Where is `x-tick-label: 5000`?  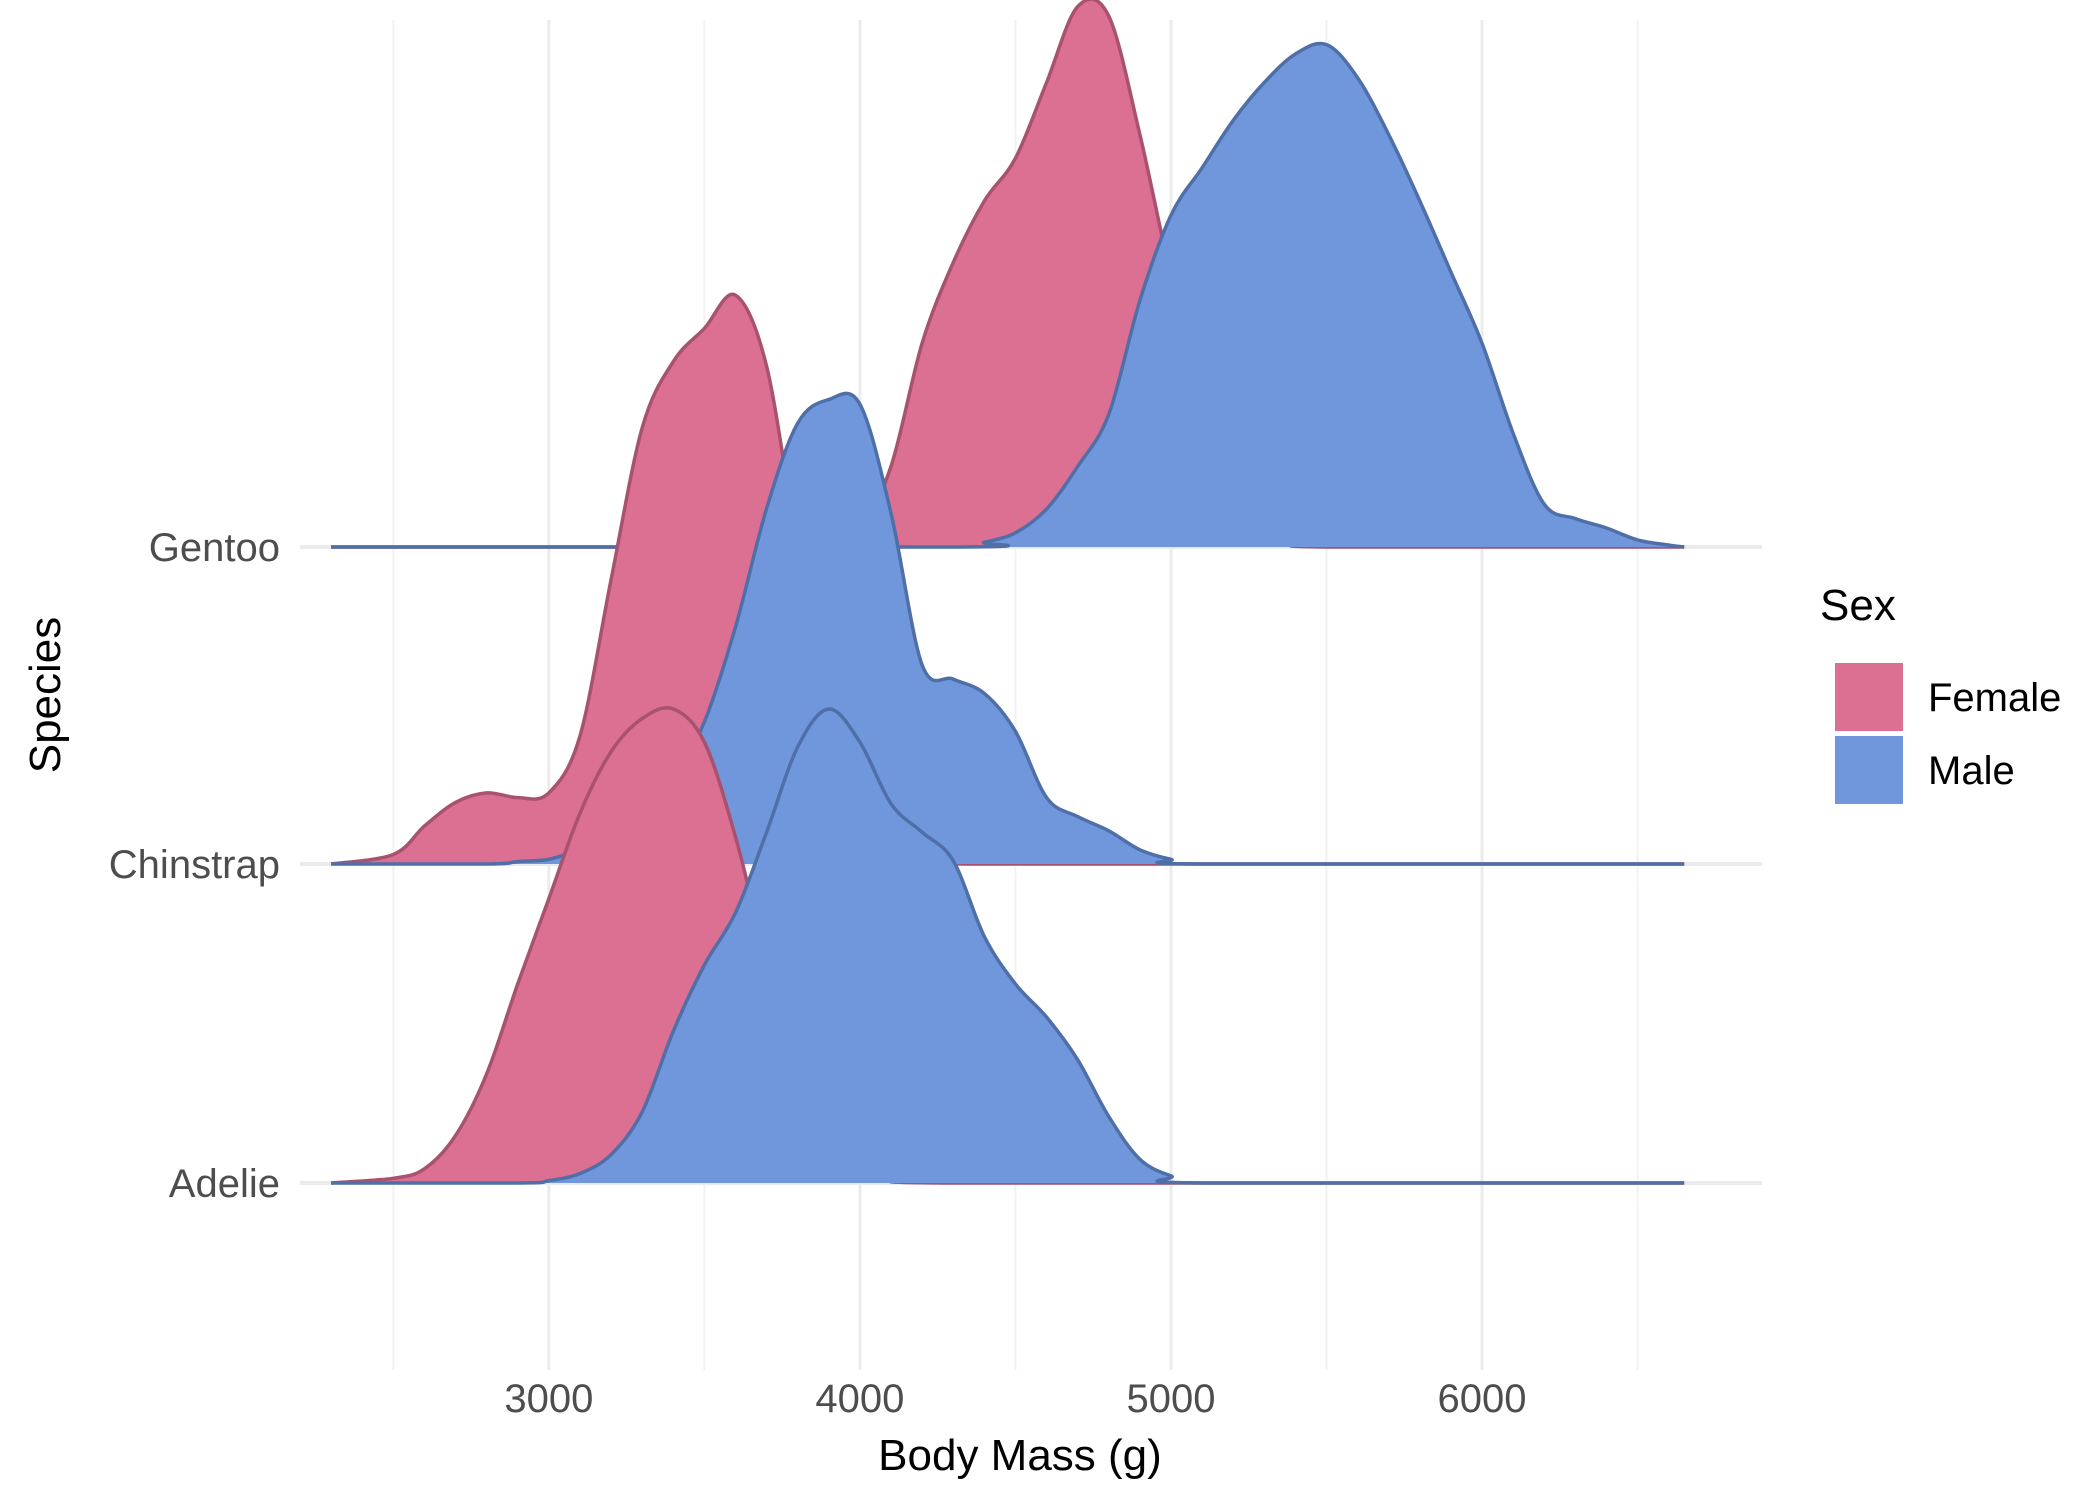 x-tick-label: 5000 is located at coordinates (1170, 1399).